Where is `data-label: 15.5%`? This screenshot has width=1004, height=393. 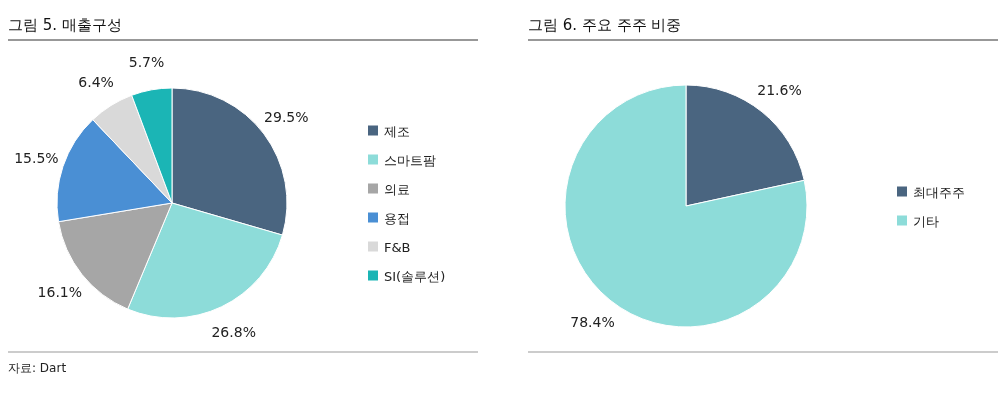 data-label: 15.5% is located at coordinates (36, 157).